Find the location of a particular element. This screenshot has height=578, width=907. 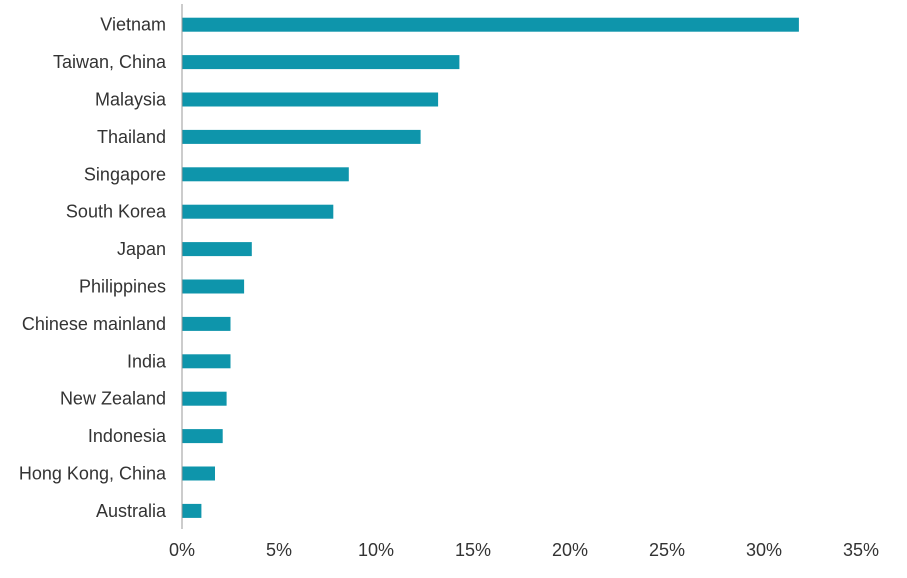

bar-japan is located at coordinates (217, 249).